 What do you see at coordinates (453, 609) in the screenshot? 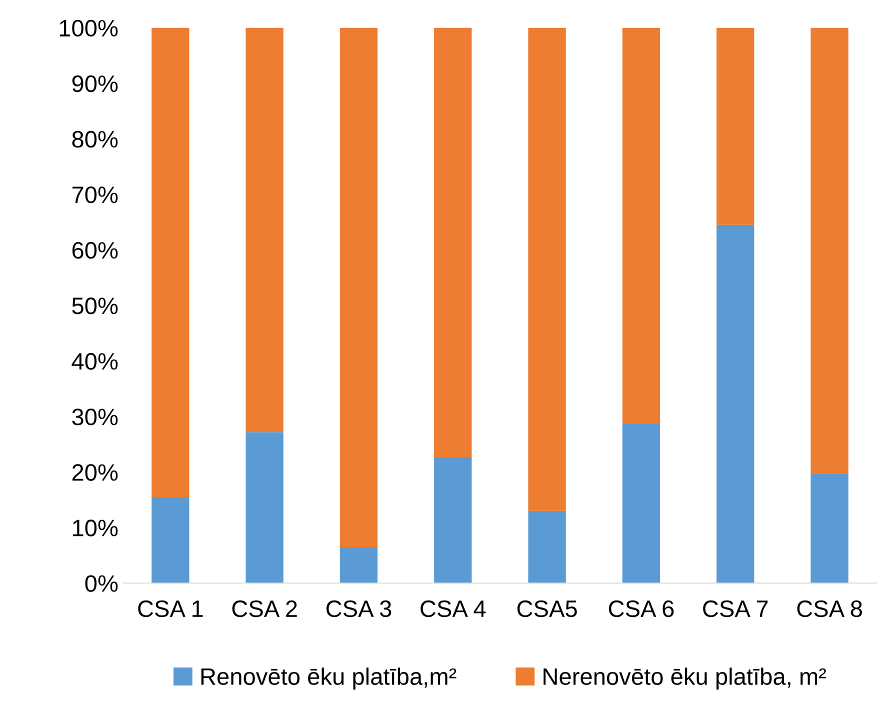
I see `x-tick-label: CSA 4` at bounding box center [453, 609].